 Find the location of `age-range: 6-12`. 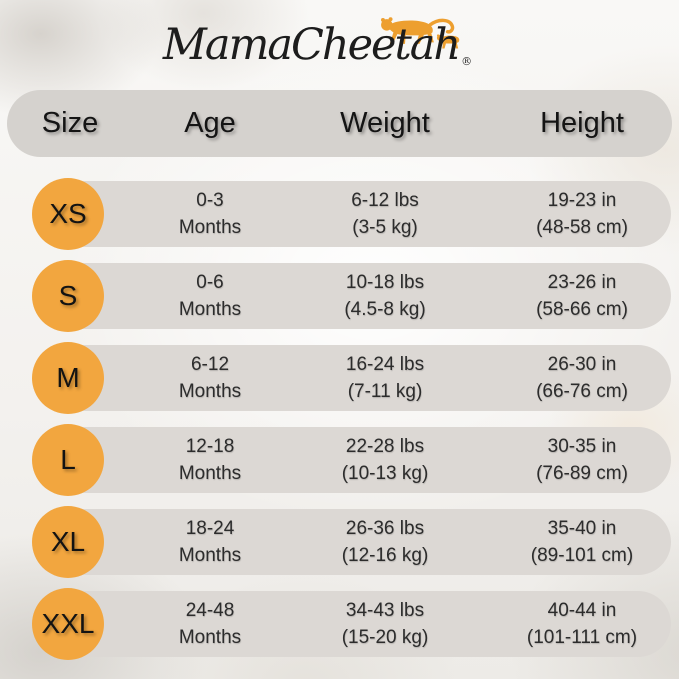

age-range: 6-12 is located at coordinates (210, 364).